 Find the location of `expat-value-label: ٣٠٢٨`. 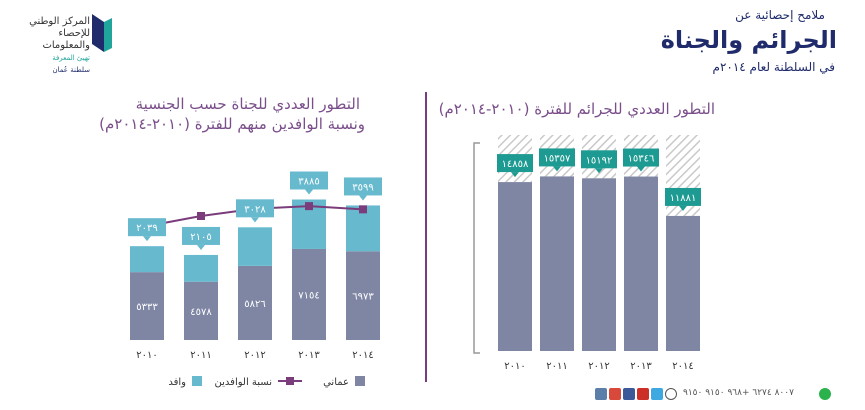

expat-value-label: ٣٠٢٨ is located at coordinates (255, 209).